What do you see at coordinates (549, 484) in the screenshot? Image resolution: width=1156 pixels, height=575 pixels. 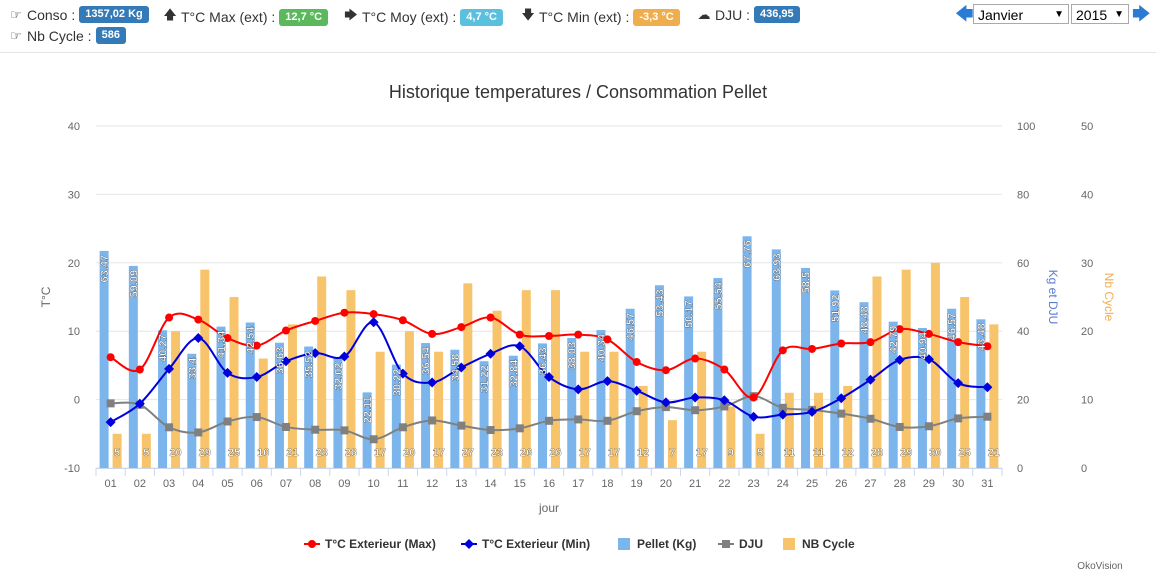 I see `x-tick-label: 16` at bounding box center [549, 484].